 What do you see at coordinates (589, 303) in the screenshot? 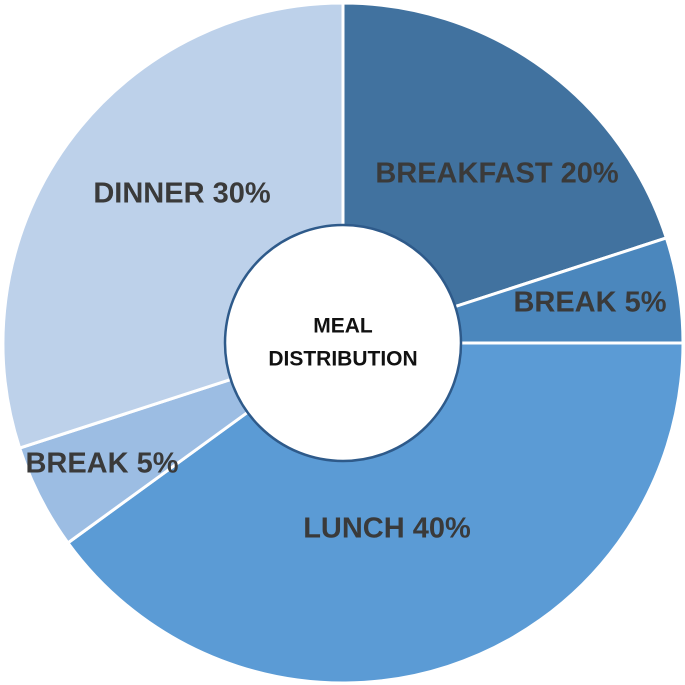
I see `slice-label-break-1: BREAK 5%` at bounding box center [589, 303].